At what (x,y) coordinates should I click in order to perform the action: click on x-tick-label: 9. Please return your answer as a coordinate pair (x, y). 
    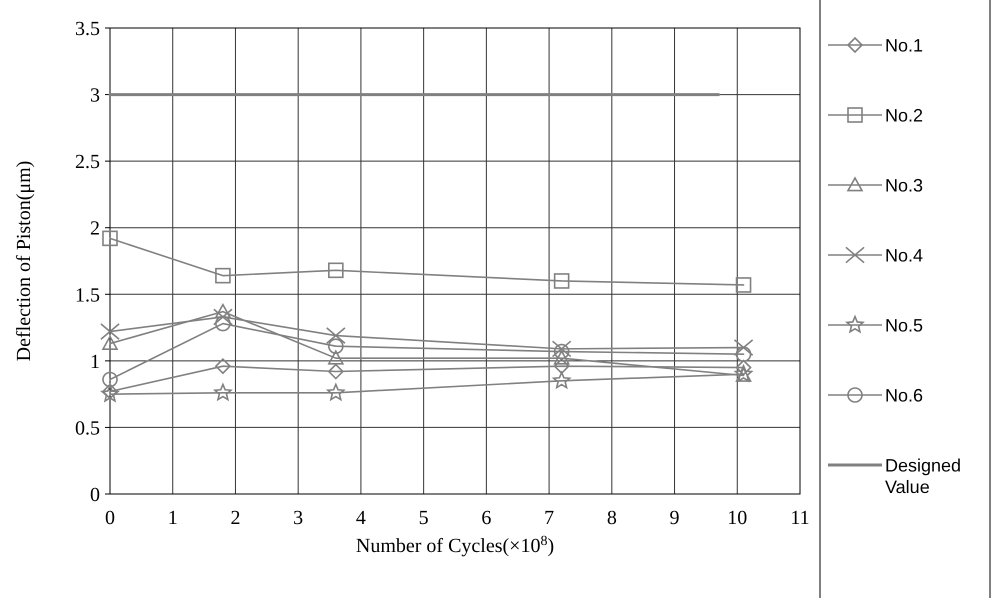
    Looking at the image, I should click on (675, 518).